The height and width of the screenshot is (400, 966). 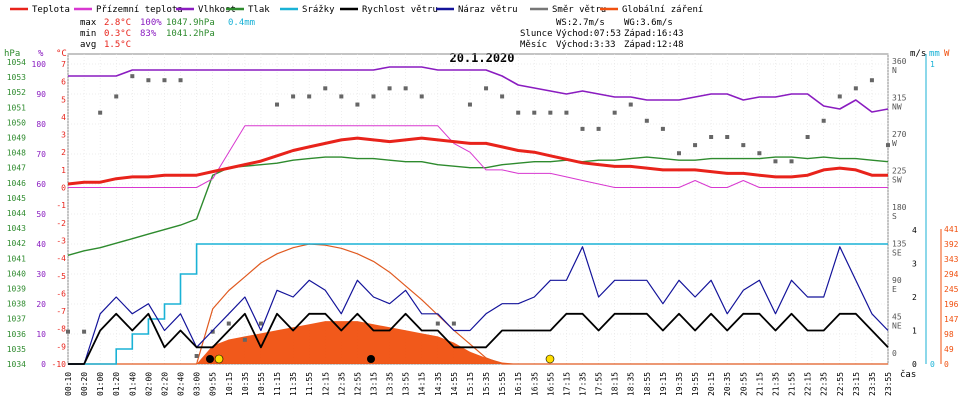 I want to click on series-humidity, so click(x=478, y=89).